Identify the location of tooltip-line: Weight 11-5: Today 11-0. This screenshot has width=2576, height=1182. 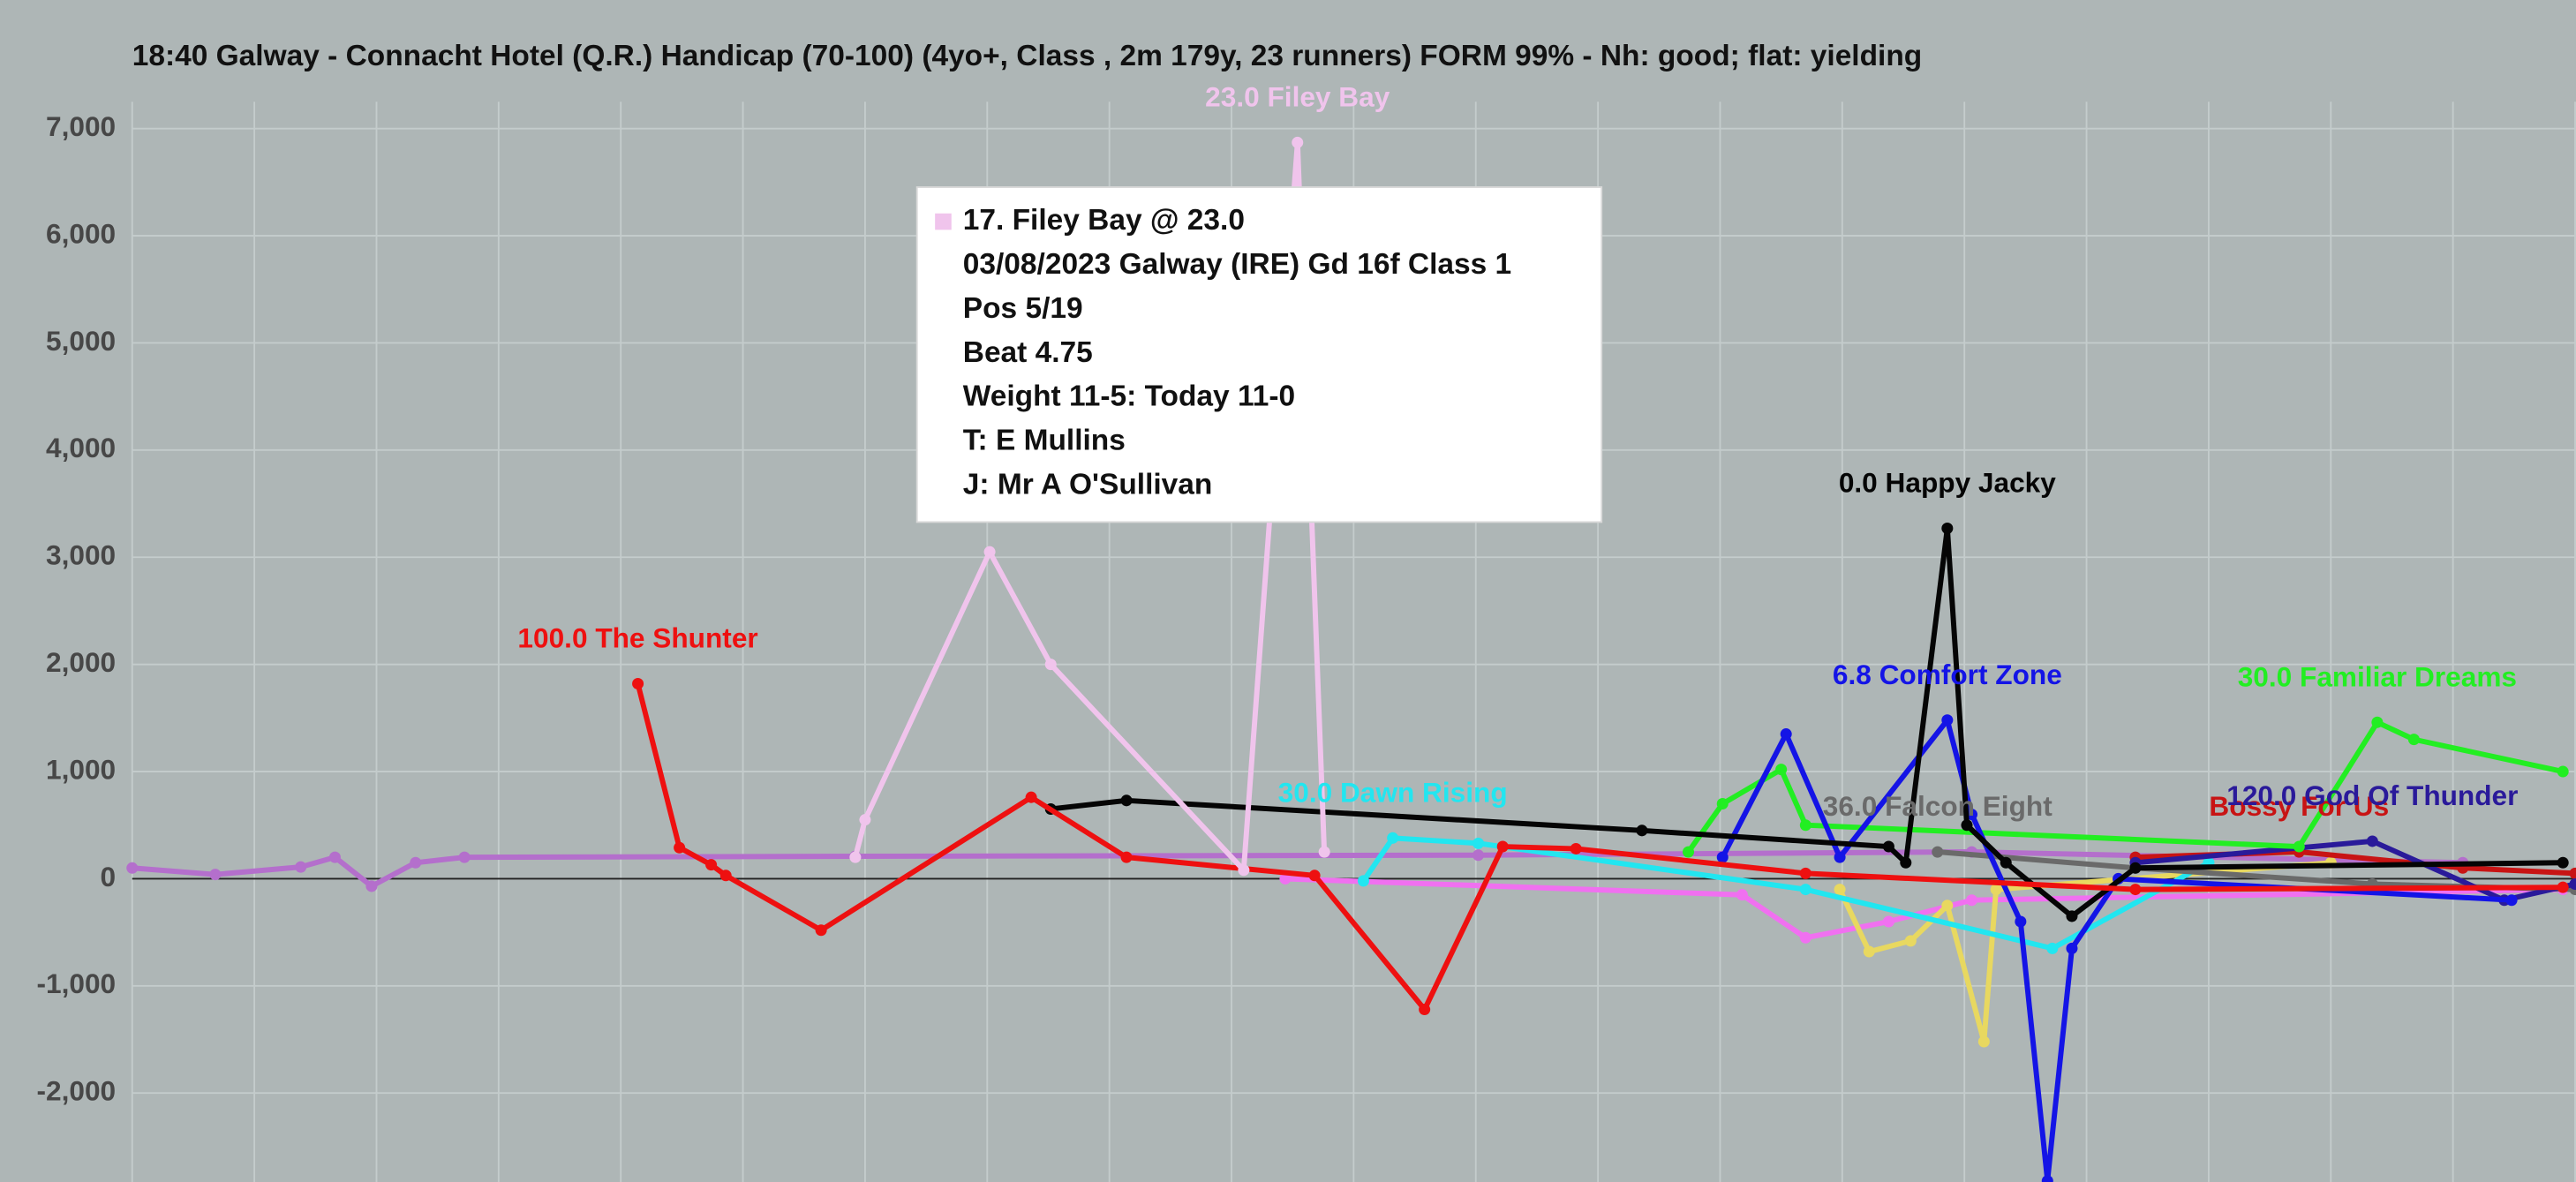
(1129, 397).